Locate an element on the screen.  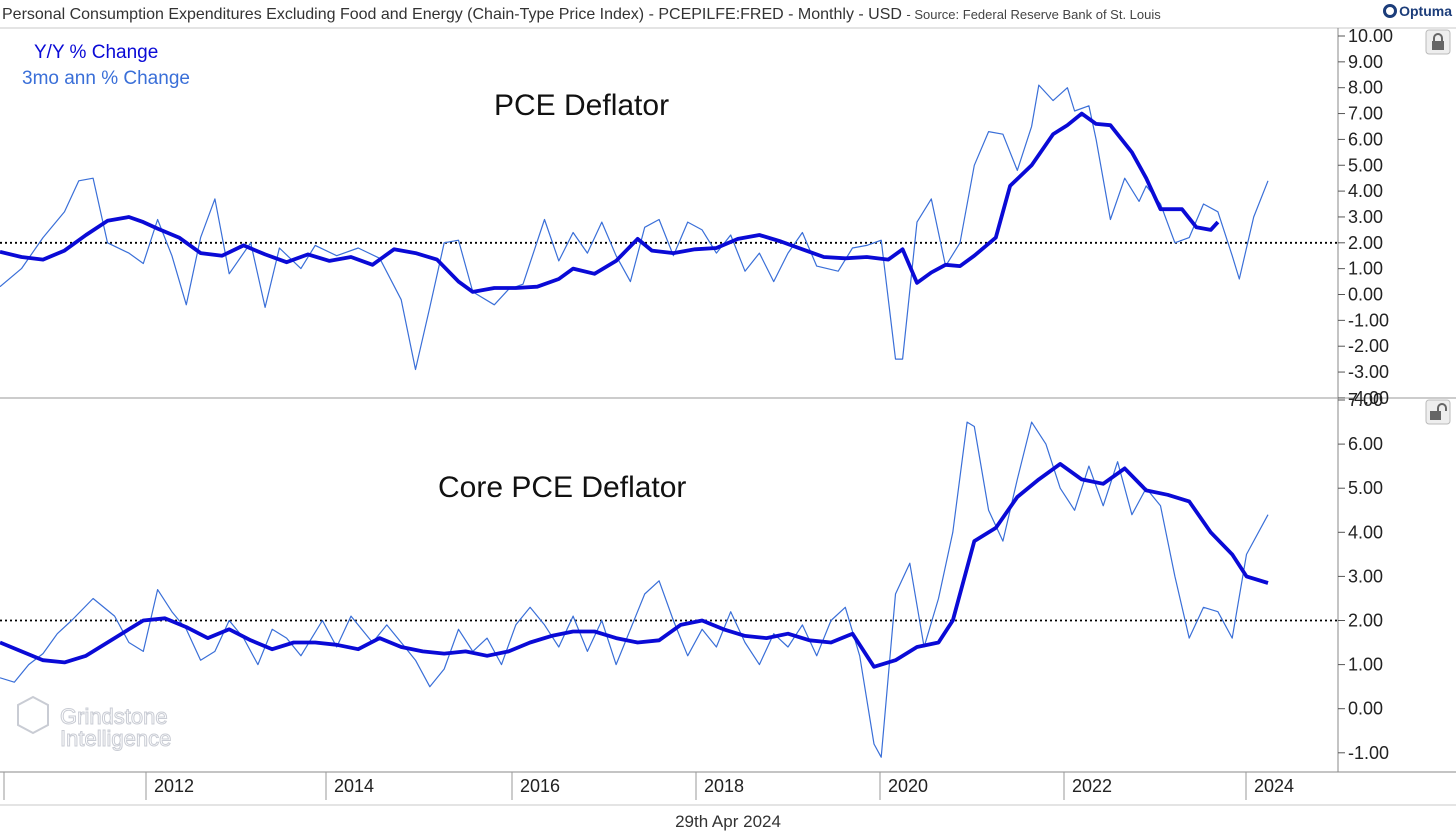
x-tick-label: 2018 is located at coordinates (724, 786).